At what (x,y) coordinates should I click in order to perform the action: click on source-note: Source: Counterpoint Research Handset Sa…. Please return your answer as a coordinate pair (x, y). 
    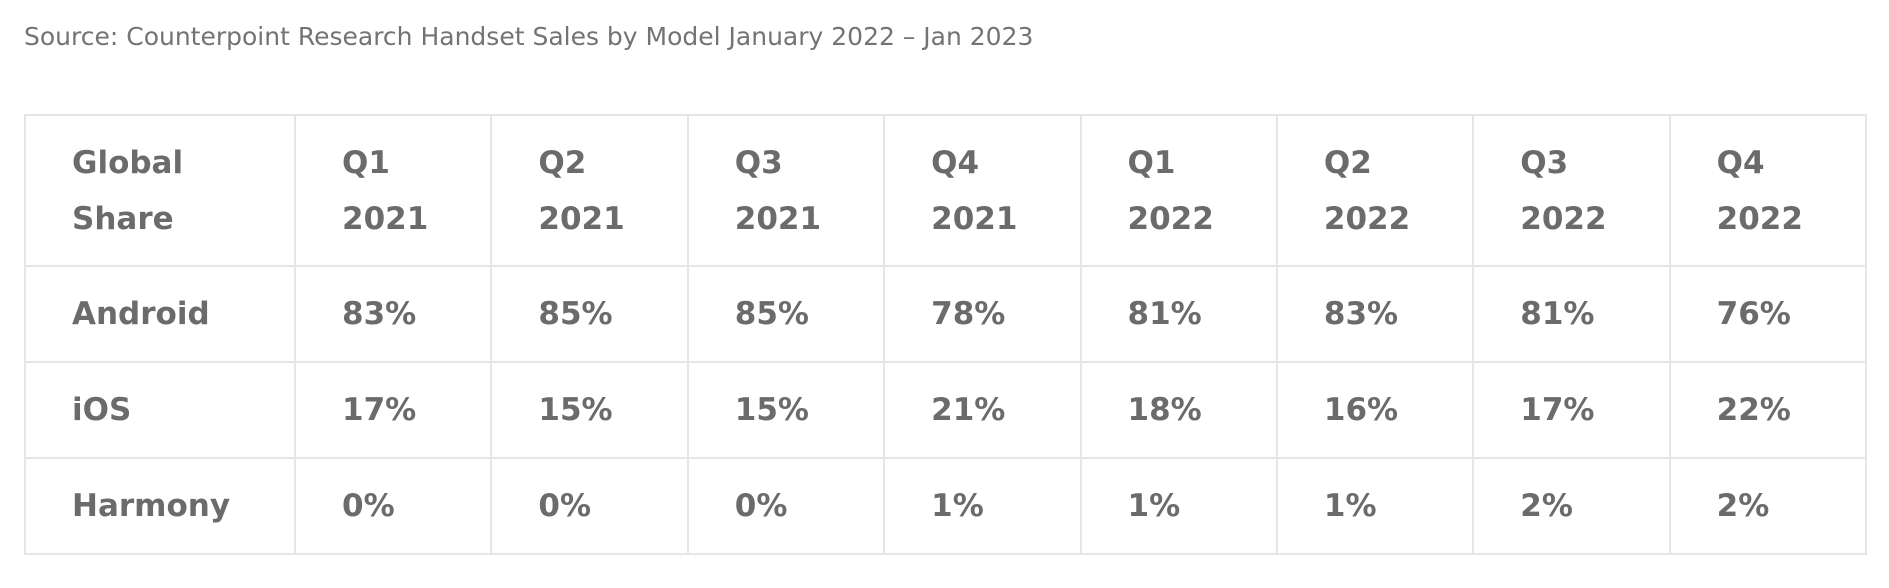
    Looking at the image, I should click on (529, 36).